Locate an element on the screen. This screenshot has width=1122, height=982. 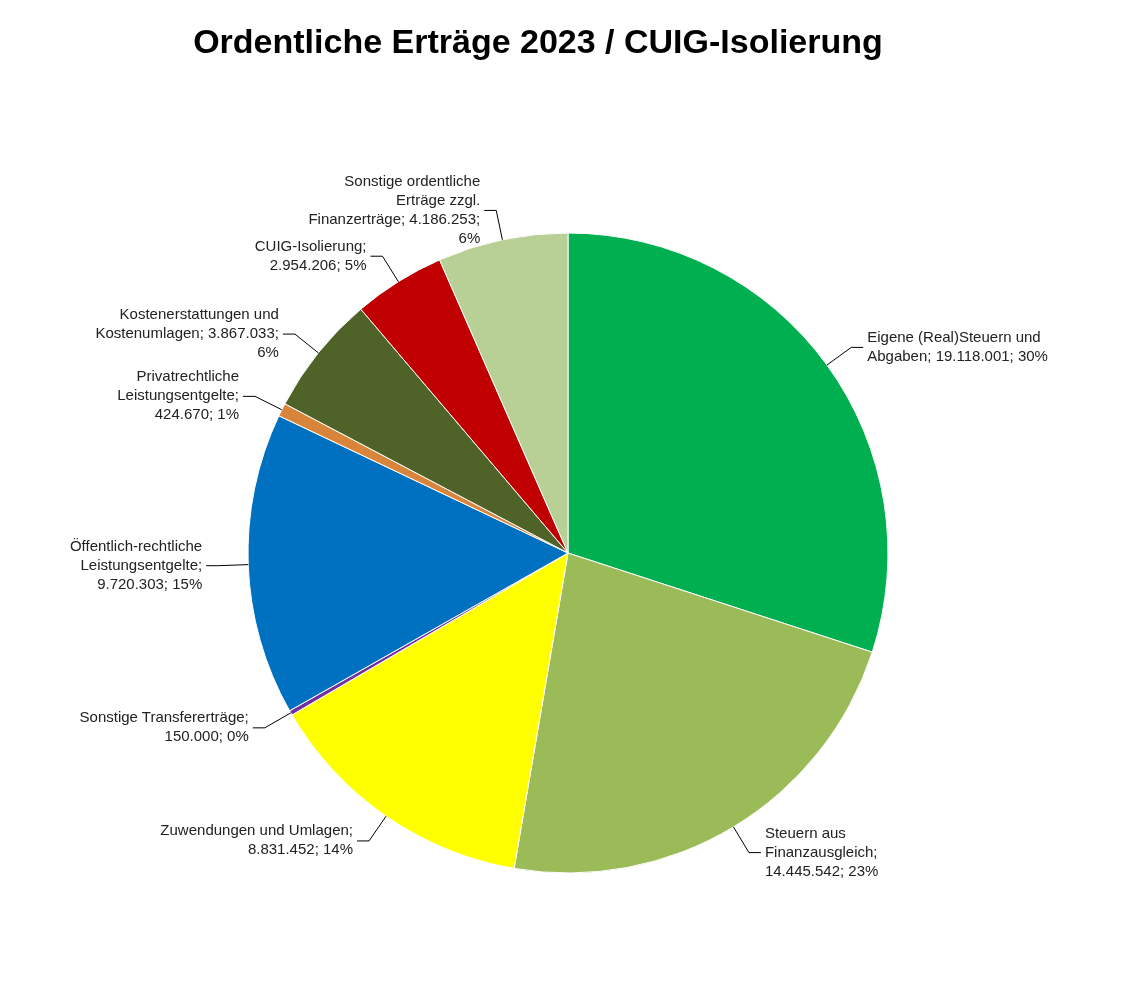
slice-label: Öffentlich-rechtliche Leistungsentgelte; 9.720.303; 15% is located at coordinates (136, 564).